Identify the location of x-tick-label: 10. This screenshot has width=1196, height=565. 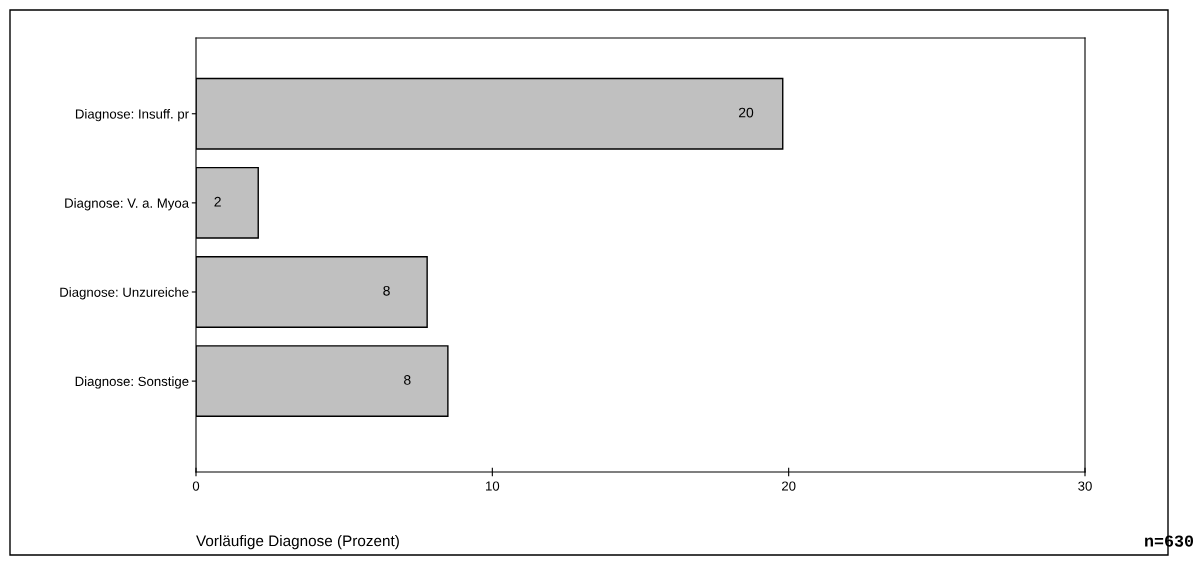
(493, 486).